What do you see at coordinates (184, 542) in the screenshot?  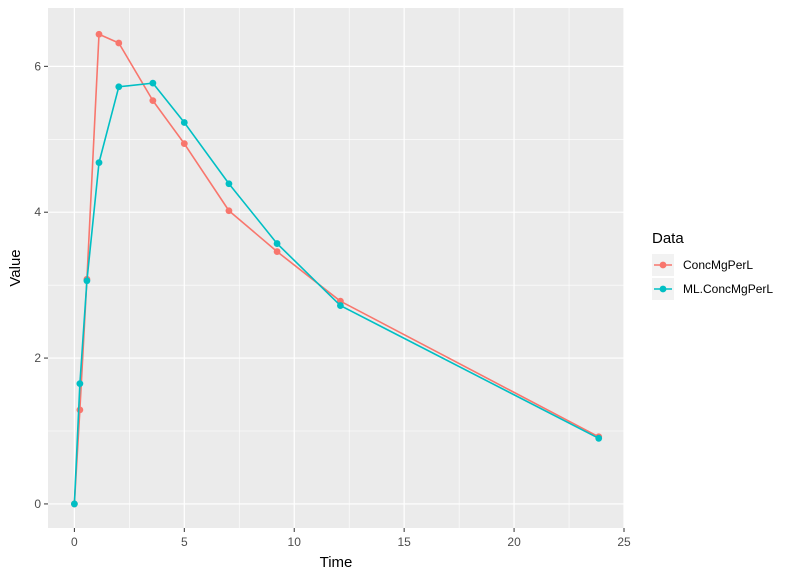 I see `x-tick-label: 5` at bounding box center [184, 542].